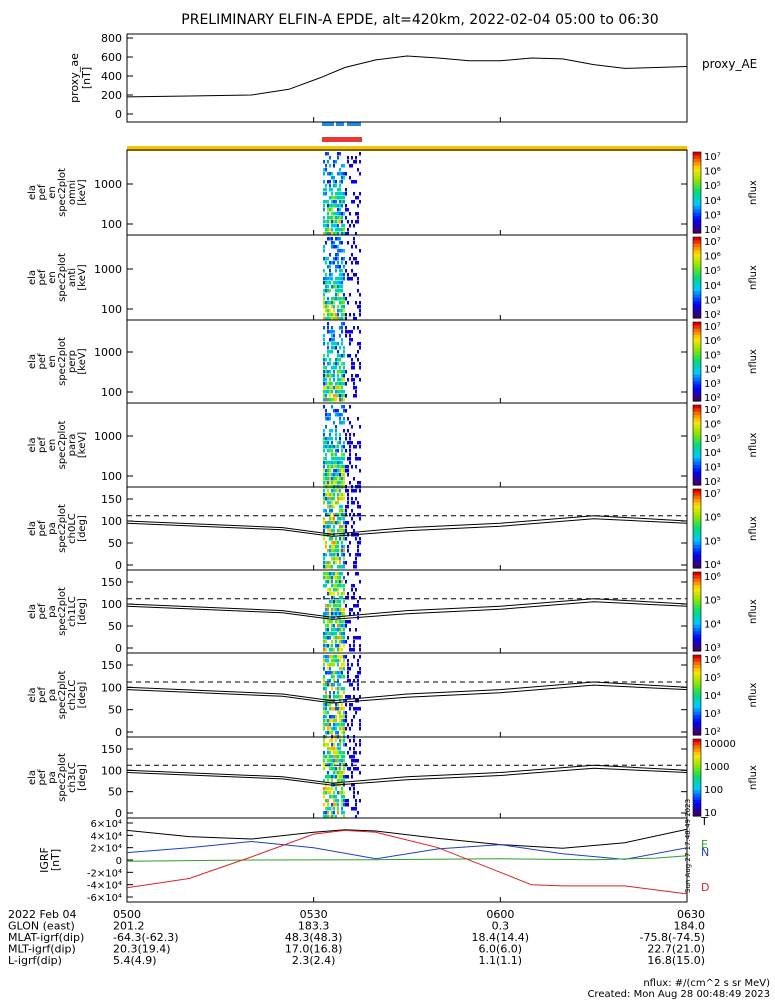  I want to click on science-zone-bar, so click(328, 124).